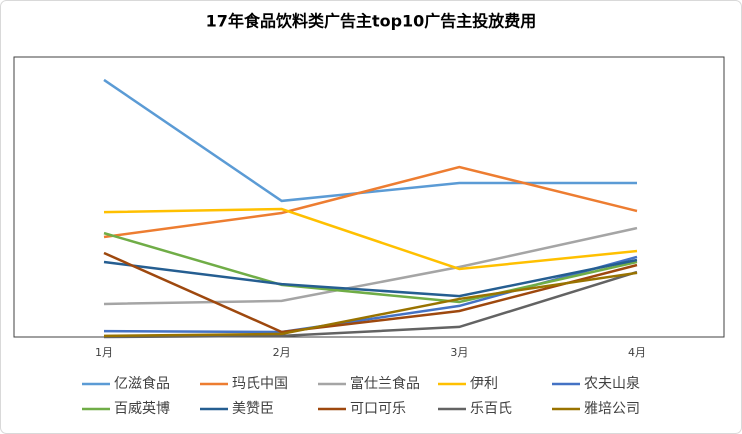  I want to click on legend-label: 亿滋食品, so click(142, 383).